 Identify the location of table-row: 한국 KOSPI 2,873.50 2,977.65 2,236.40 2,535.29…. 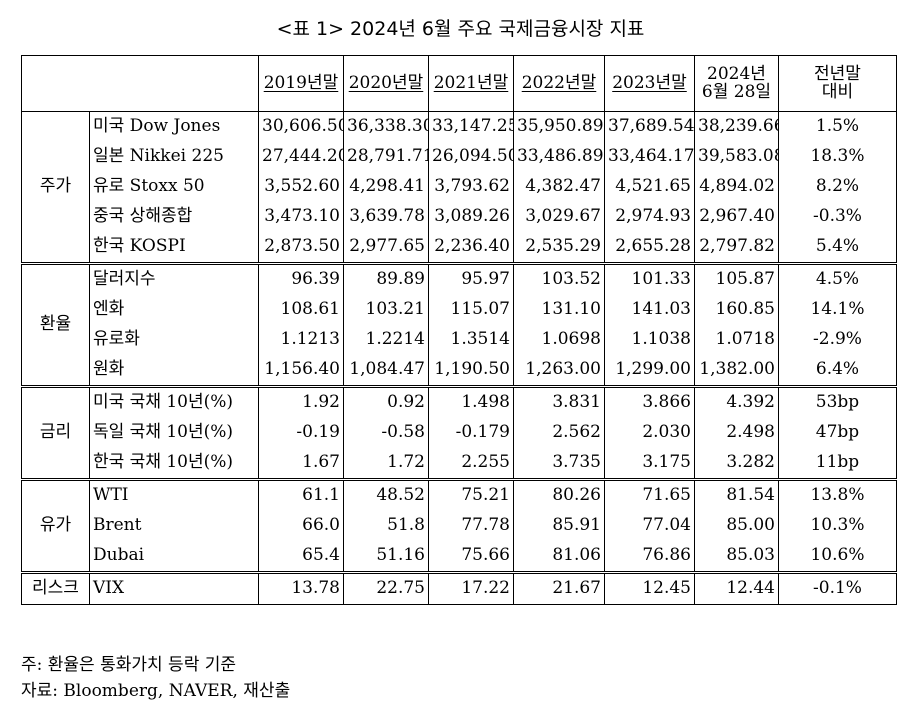
(459, 248).